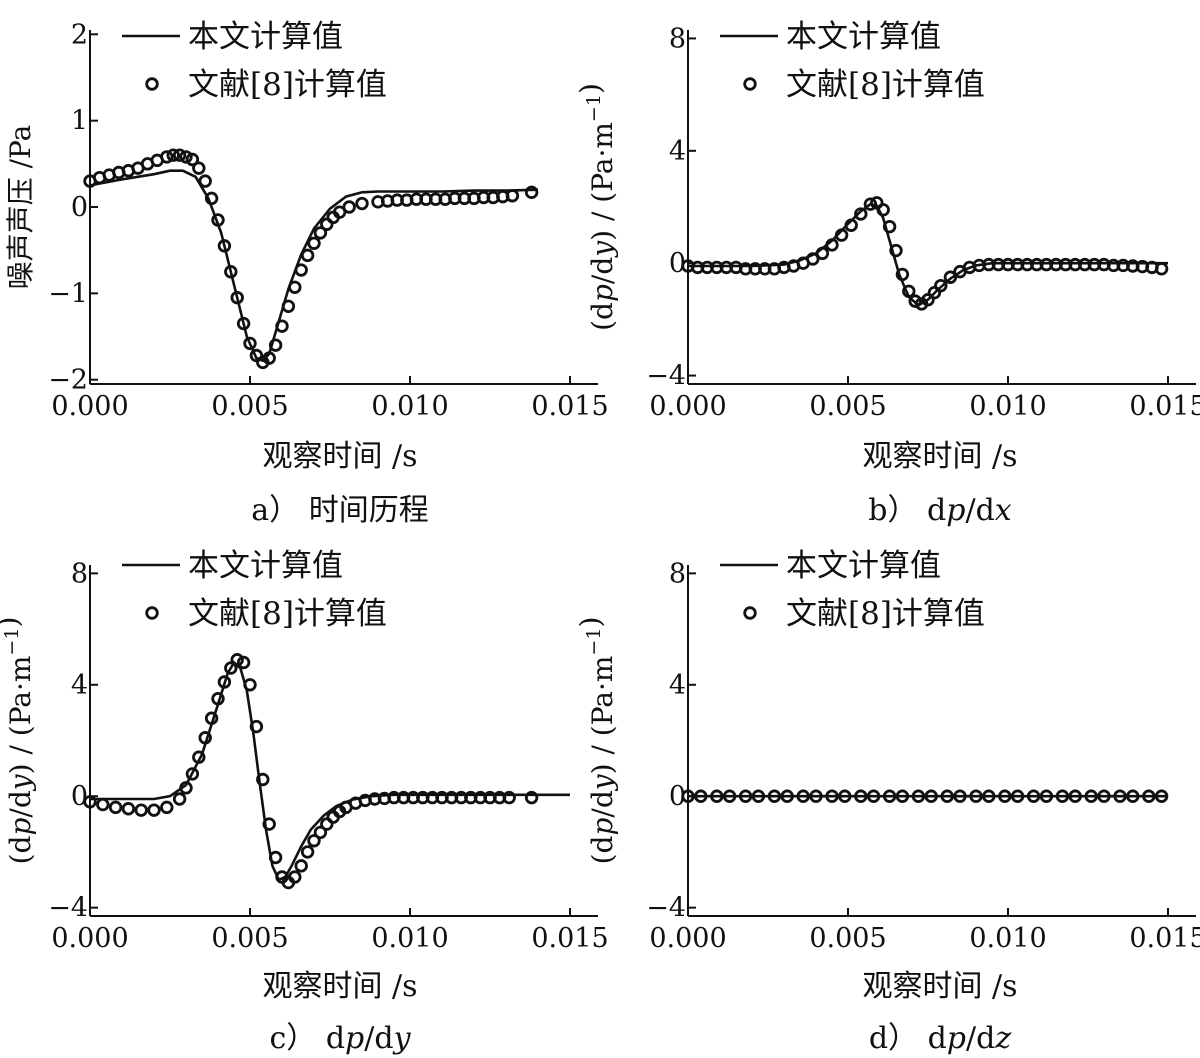  What do you see at coordinates (20, 207) in the screenshot?
I see `y-axis-label: 噪声声压 /Pa` at bounding box center [20, 207].